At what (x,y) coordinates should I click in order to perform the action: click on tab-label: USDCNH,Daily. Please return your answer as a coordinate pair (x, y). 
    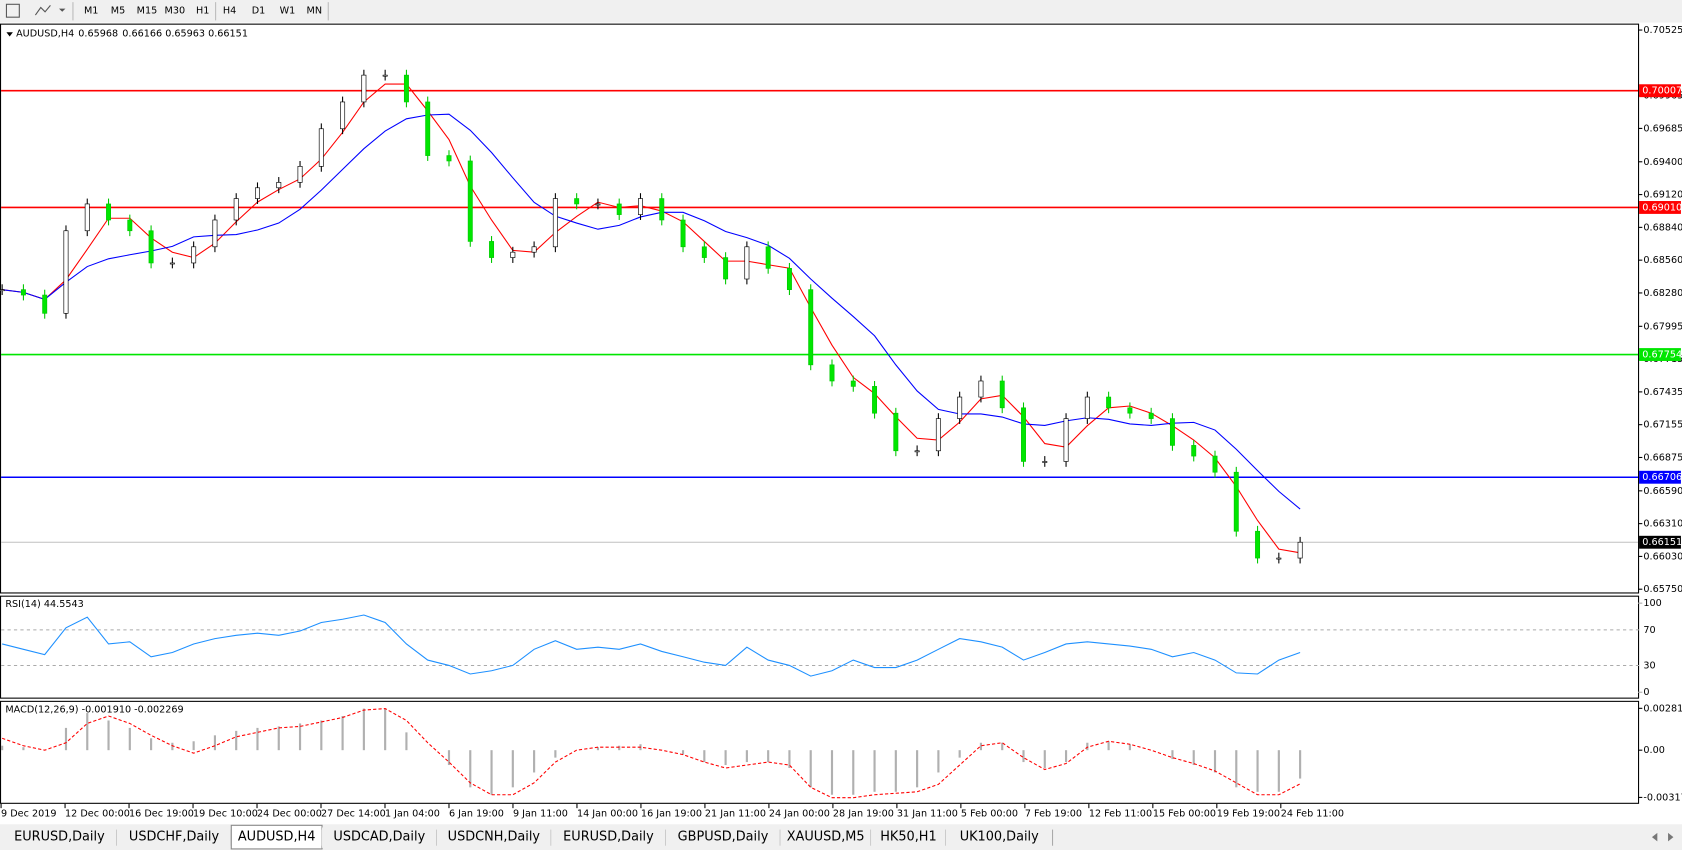
    Looking at the image, I should click on (494, 837).